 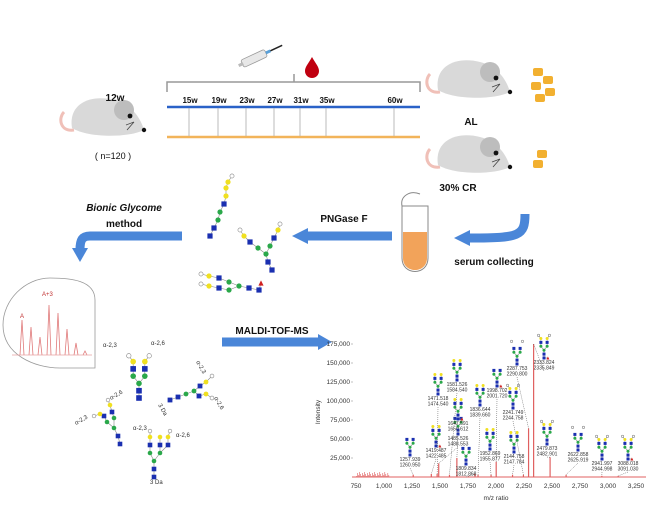 I want to click on arrow-method, so click(x=127, y=246).